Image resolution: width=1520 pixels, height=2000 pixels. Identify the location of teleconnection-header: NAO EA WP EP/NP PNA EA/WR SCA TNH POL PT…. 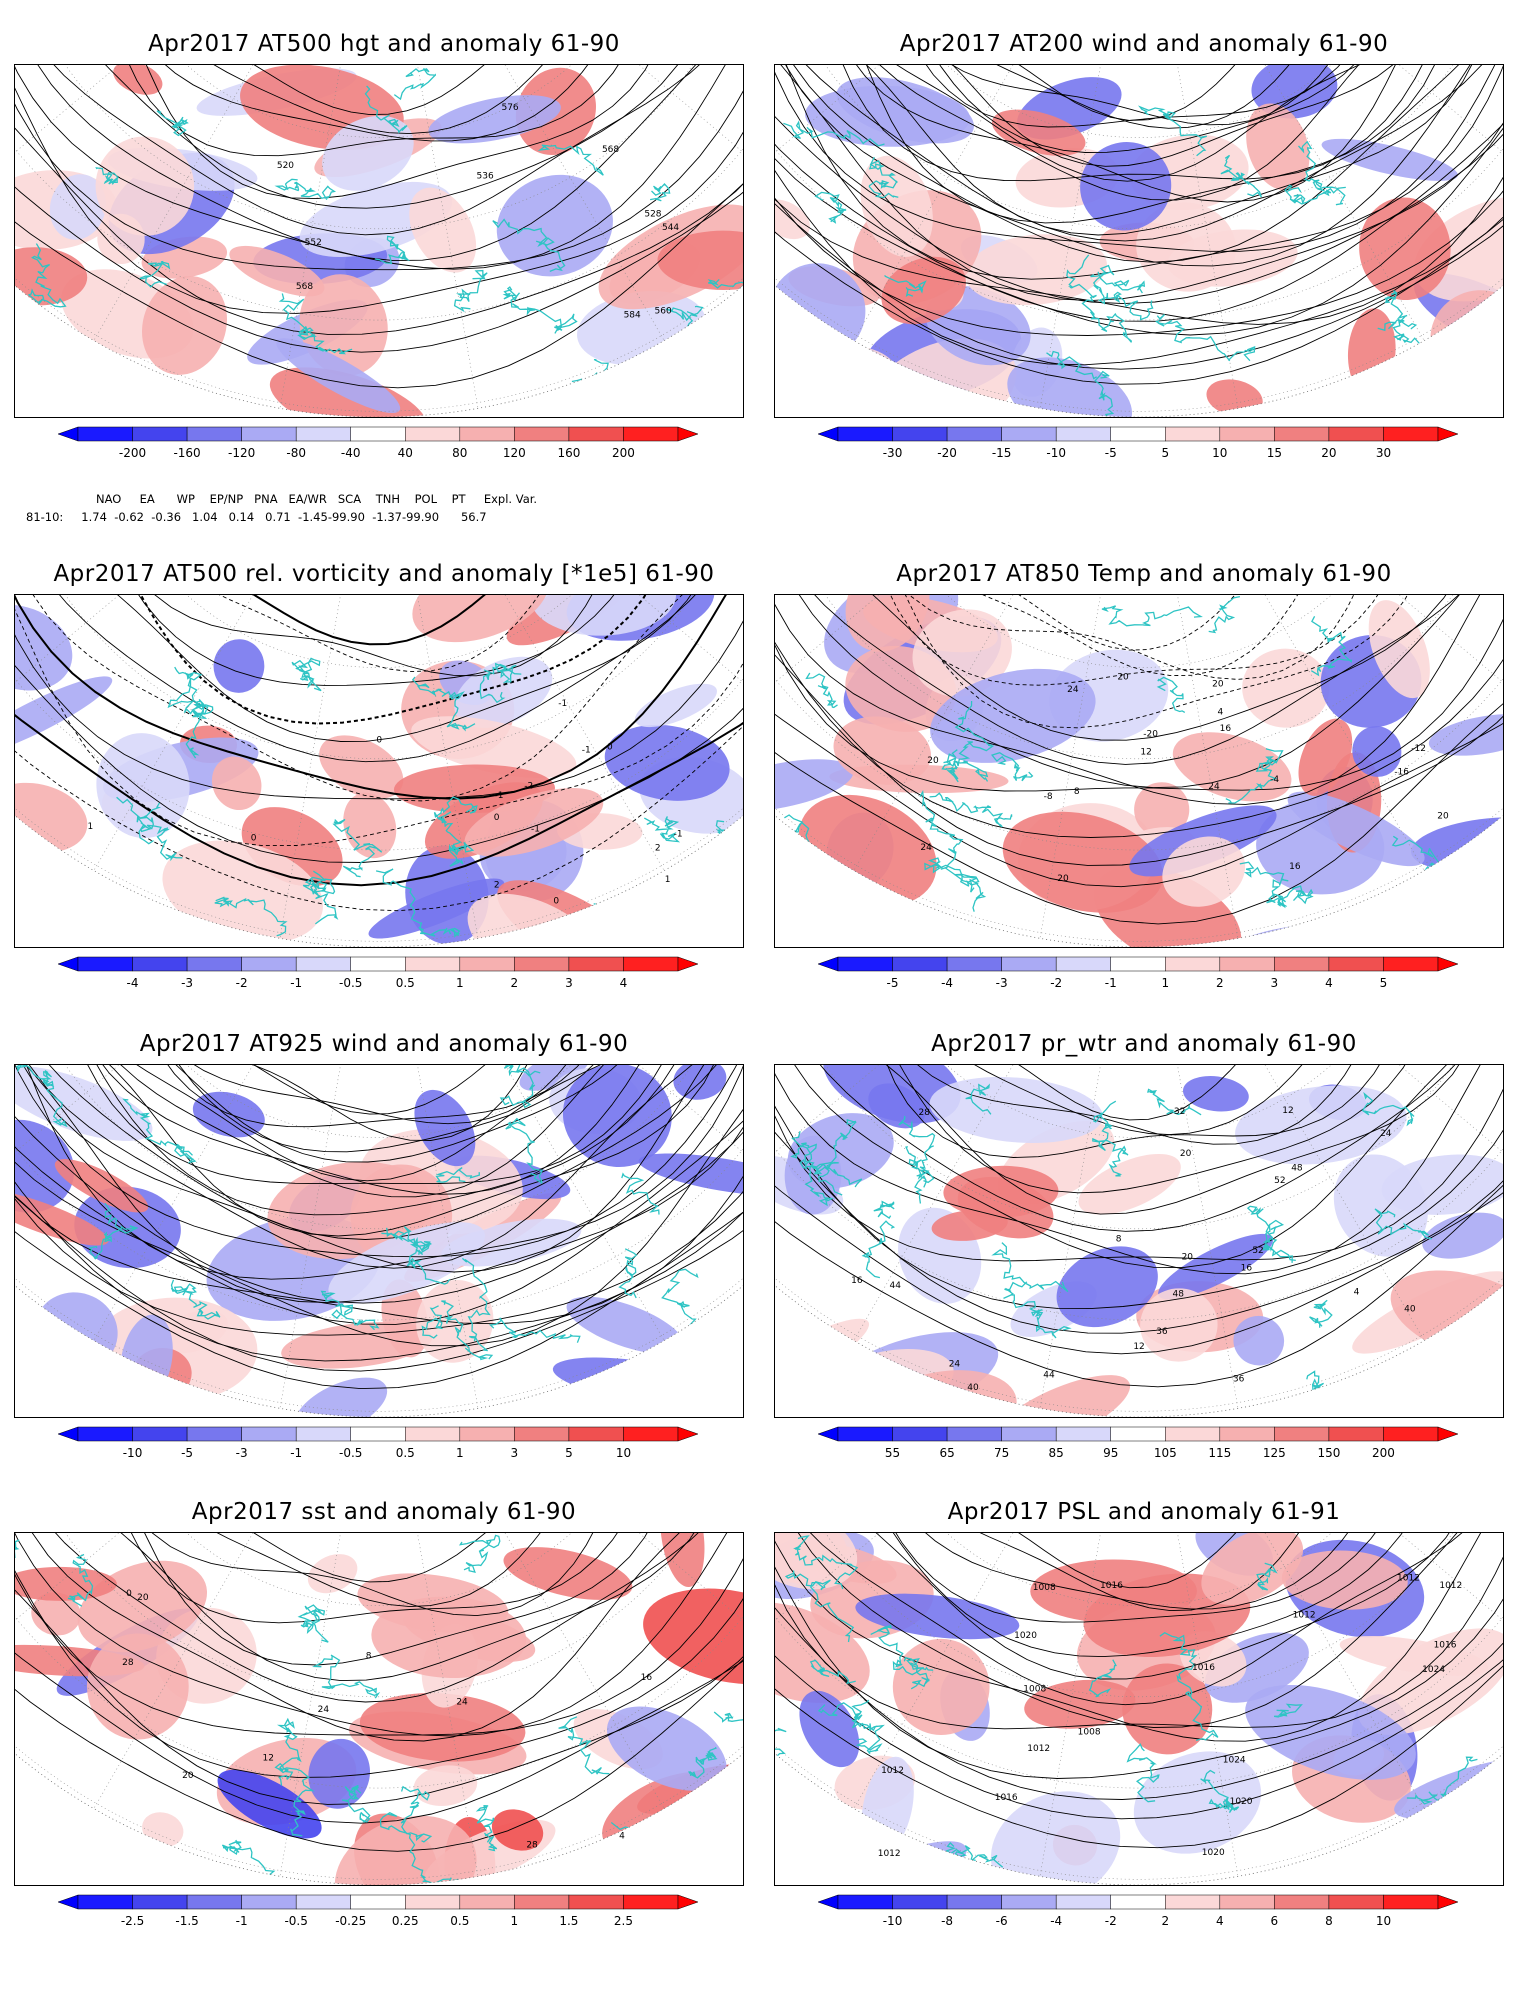
(317, 499).